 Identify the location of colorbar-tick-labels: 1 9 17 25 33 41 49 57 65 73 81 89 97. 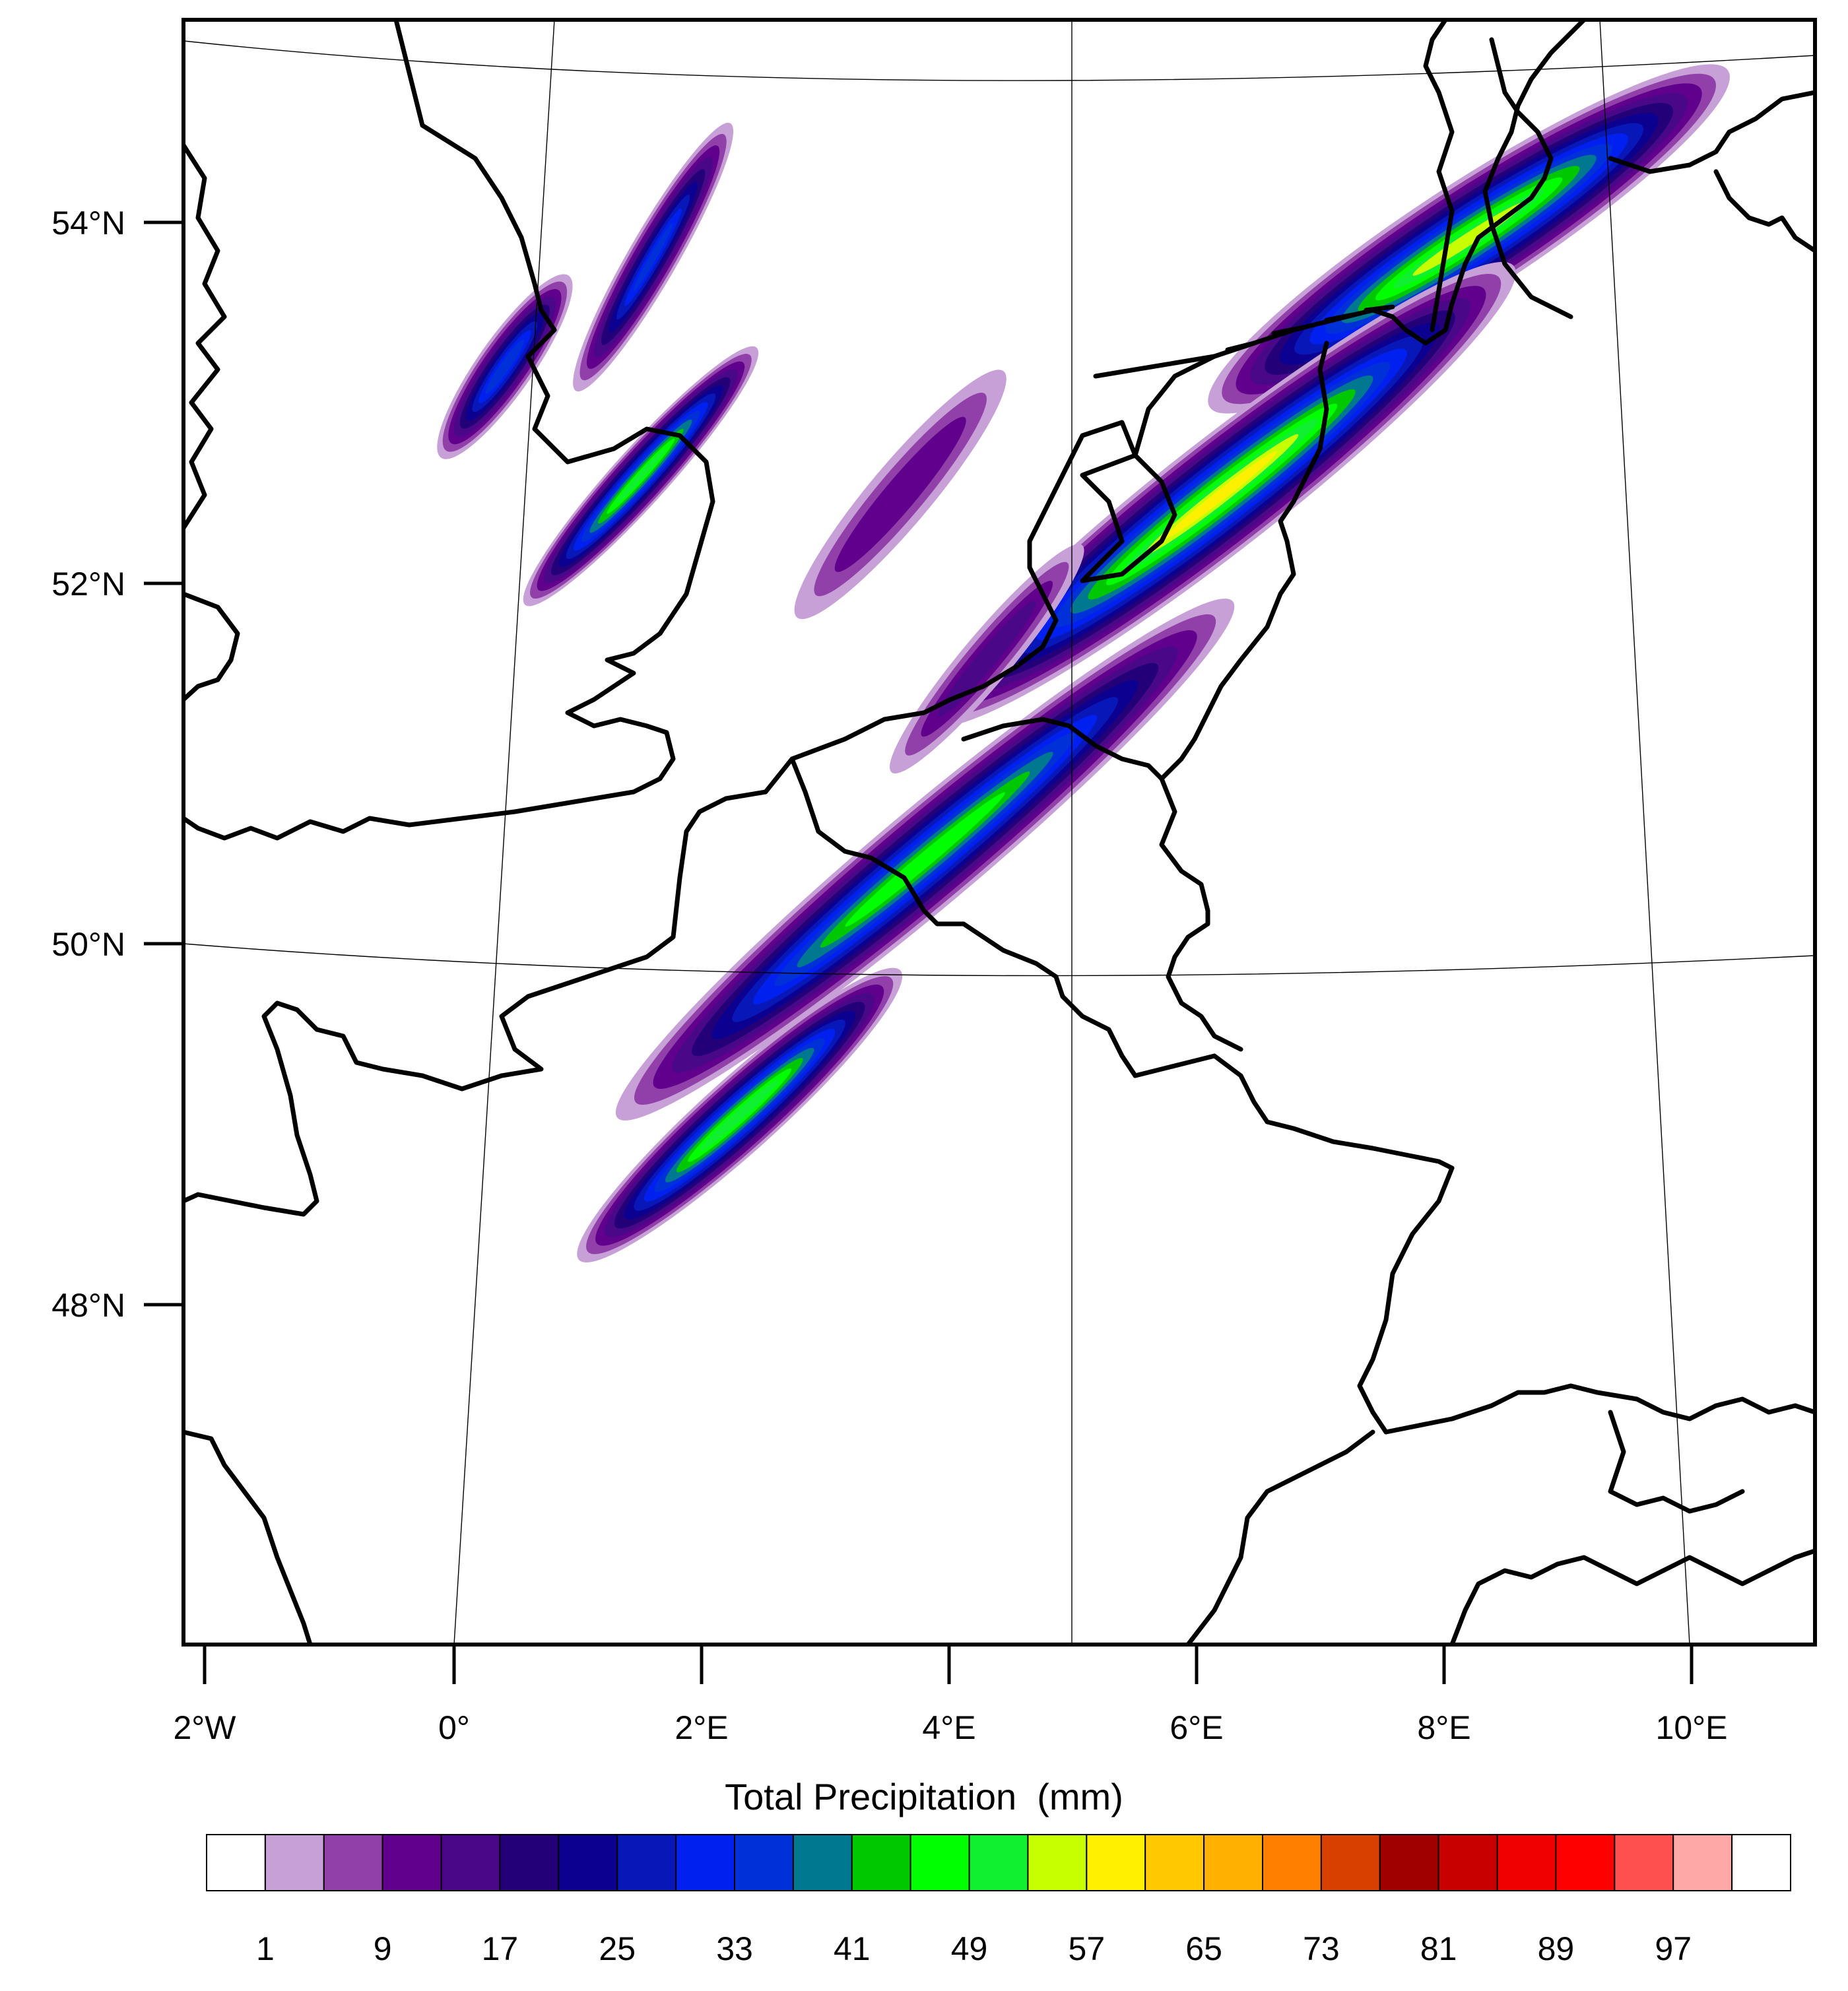
(974, 1948).